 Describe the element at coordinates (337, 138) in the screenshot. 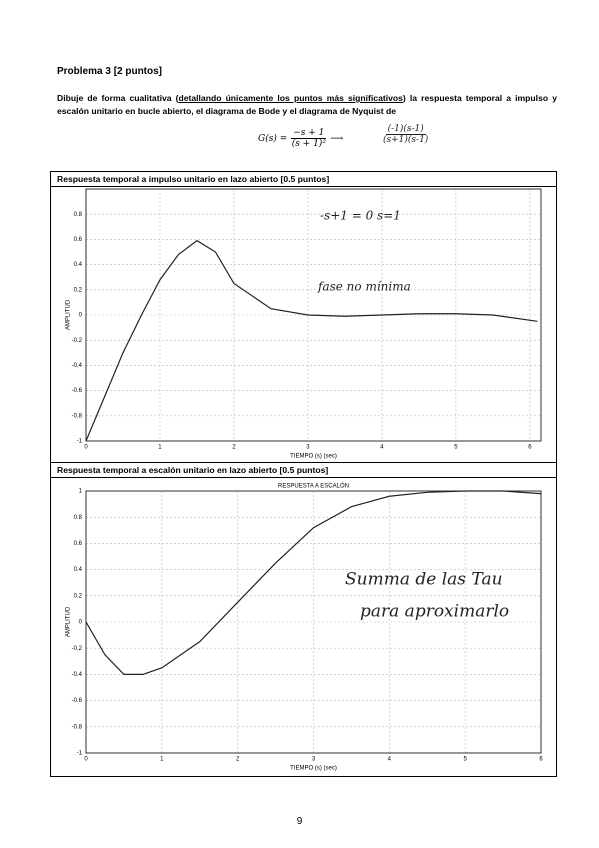

I see `arrow: ⟶` at that location.